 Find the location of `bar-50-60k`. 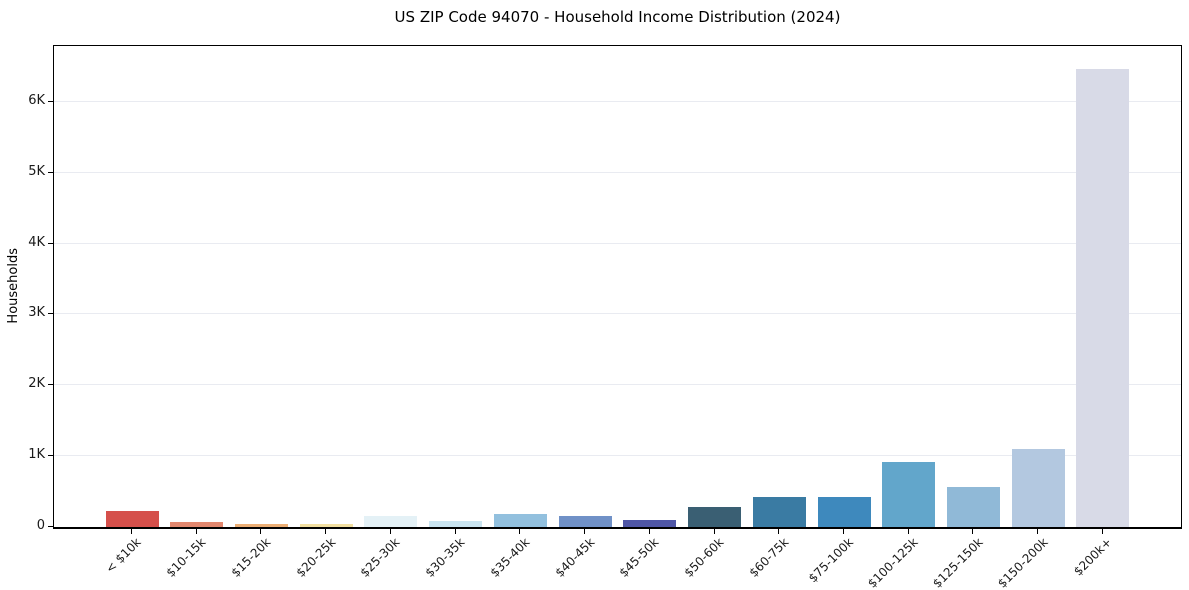

bar-50-60k is located at coordinates (715, 516).